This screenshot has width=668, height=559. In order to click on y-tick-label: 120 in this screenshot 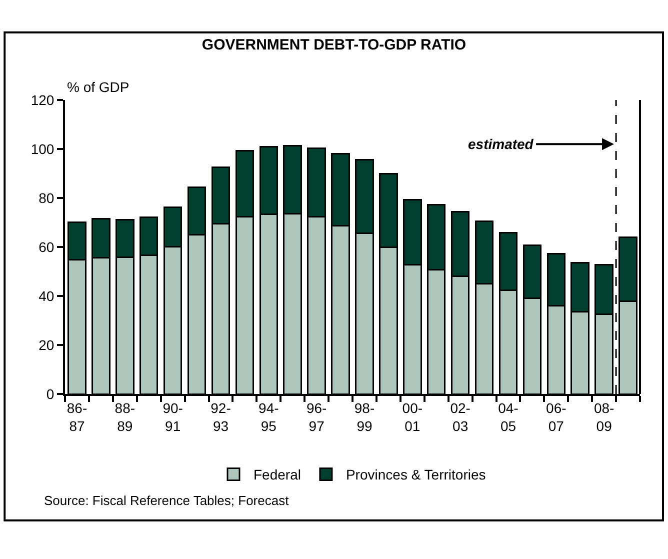, I will do `click(42, 100)`.